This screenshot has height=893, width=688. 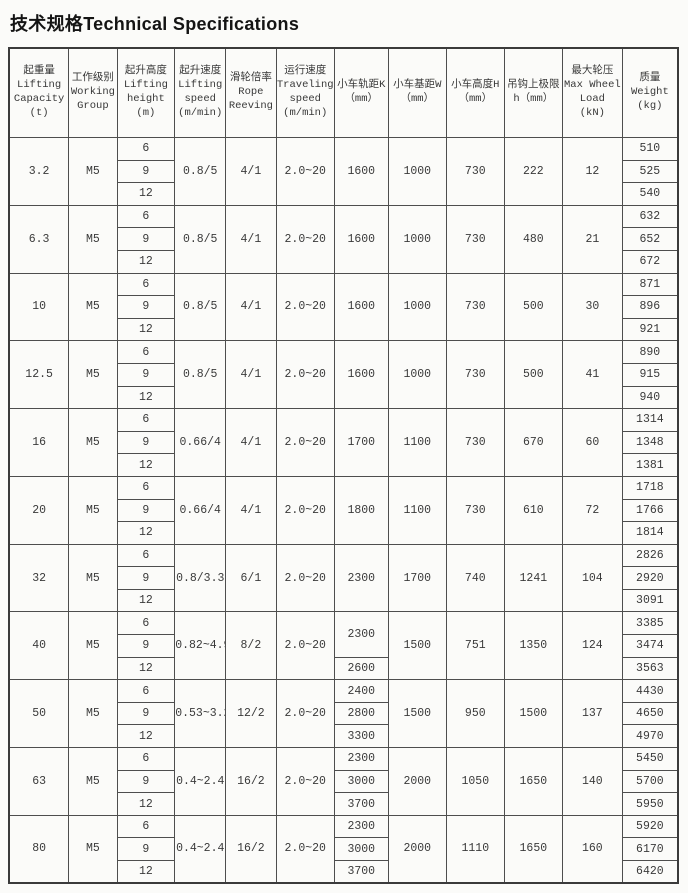 What do you see at coordinates (39, 239) in the screenshot?
I see `cell-lifting-capacity: 6.3` at bounding box center [39, 239].